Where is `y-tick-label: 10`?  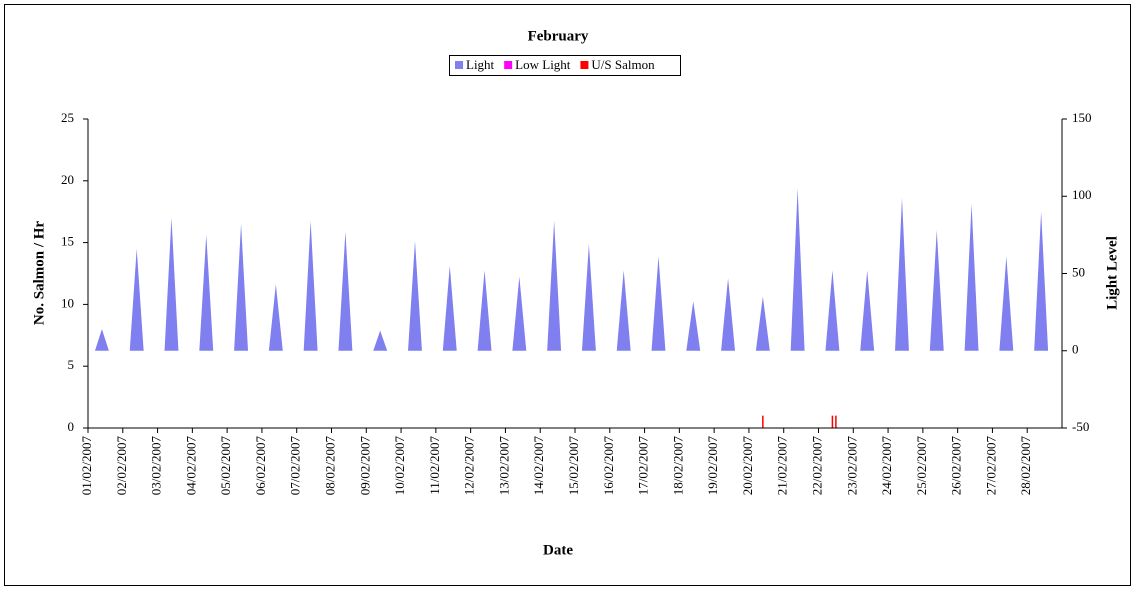
y-tick-label: 10 is located at coordinates (67, 302).